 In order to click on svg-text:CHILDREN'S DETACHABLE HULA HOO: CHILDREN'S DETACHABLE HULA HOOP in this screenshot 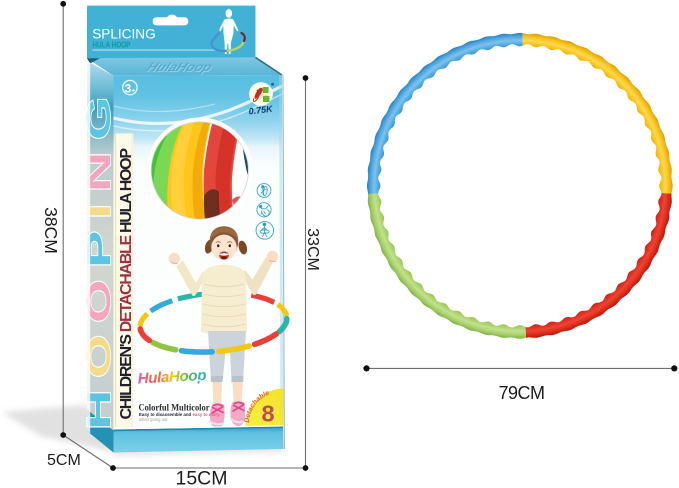, I will do `click(126, 284)`.